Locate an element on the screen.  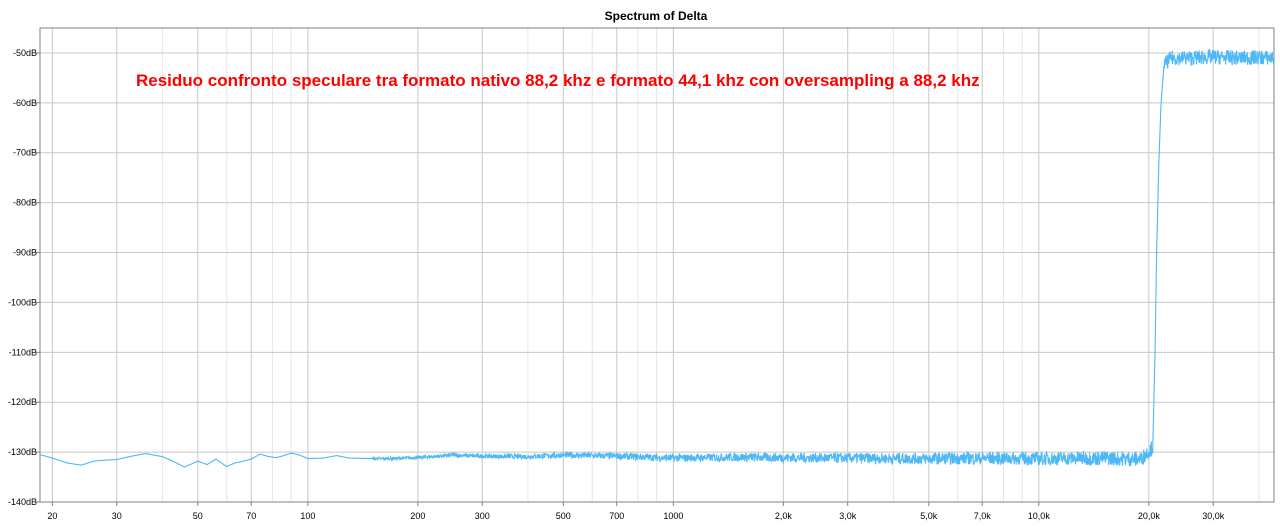
y-tick-label: -130dB is located at coordinates (22, 452).